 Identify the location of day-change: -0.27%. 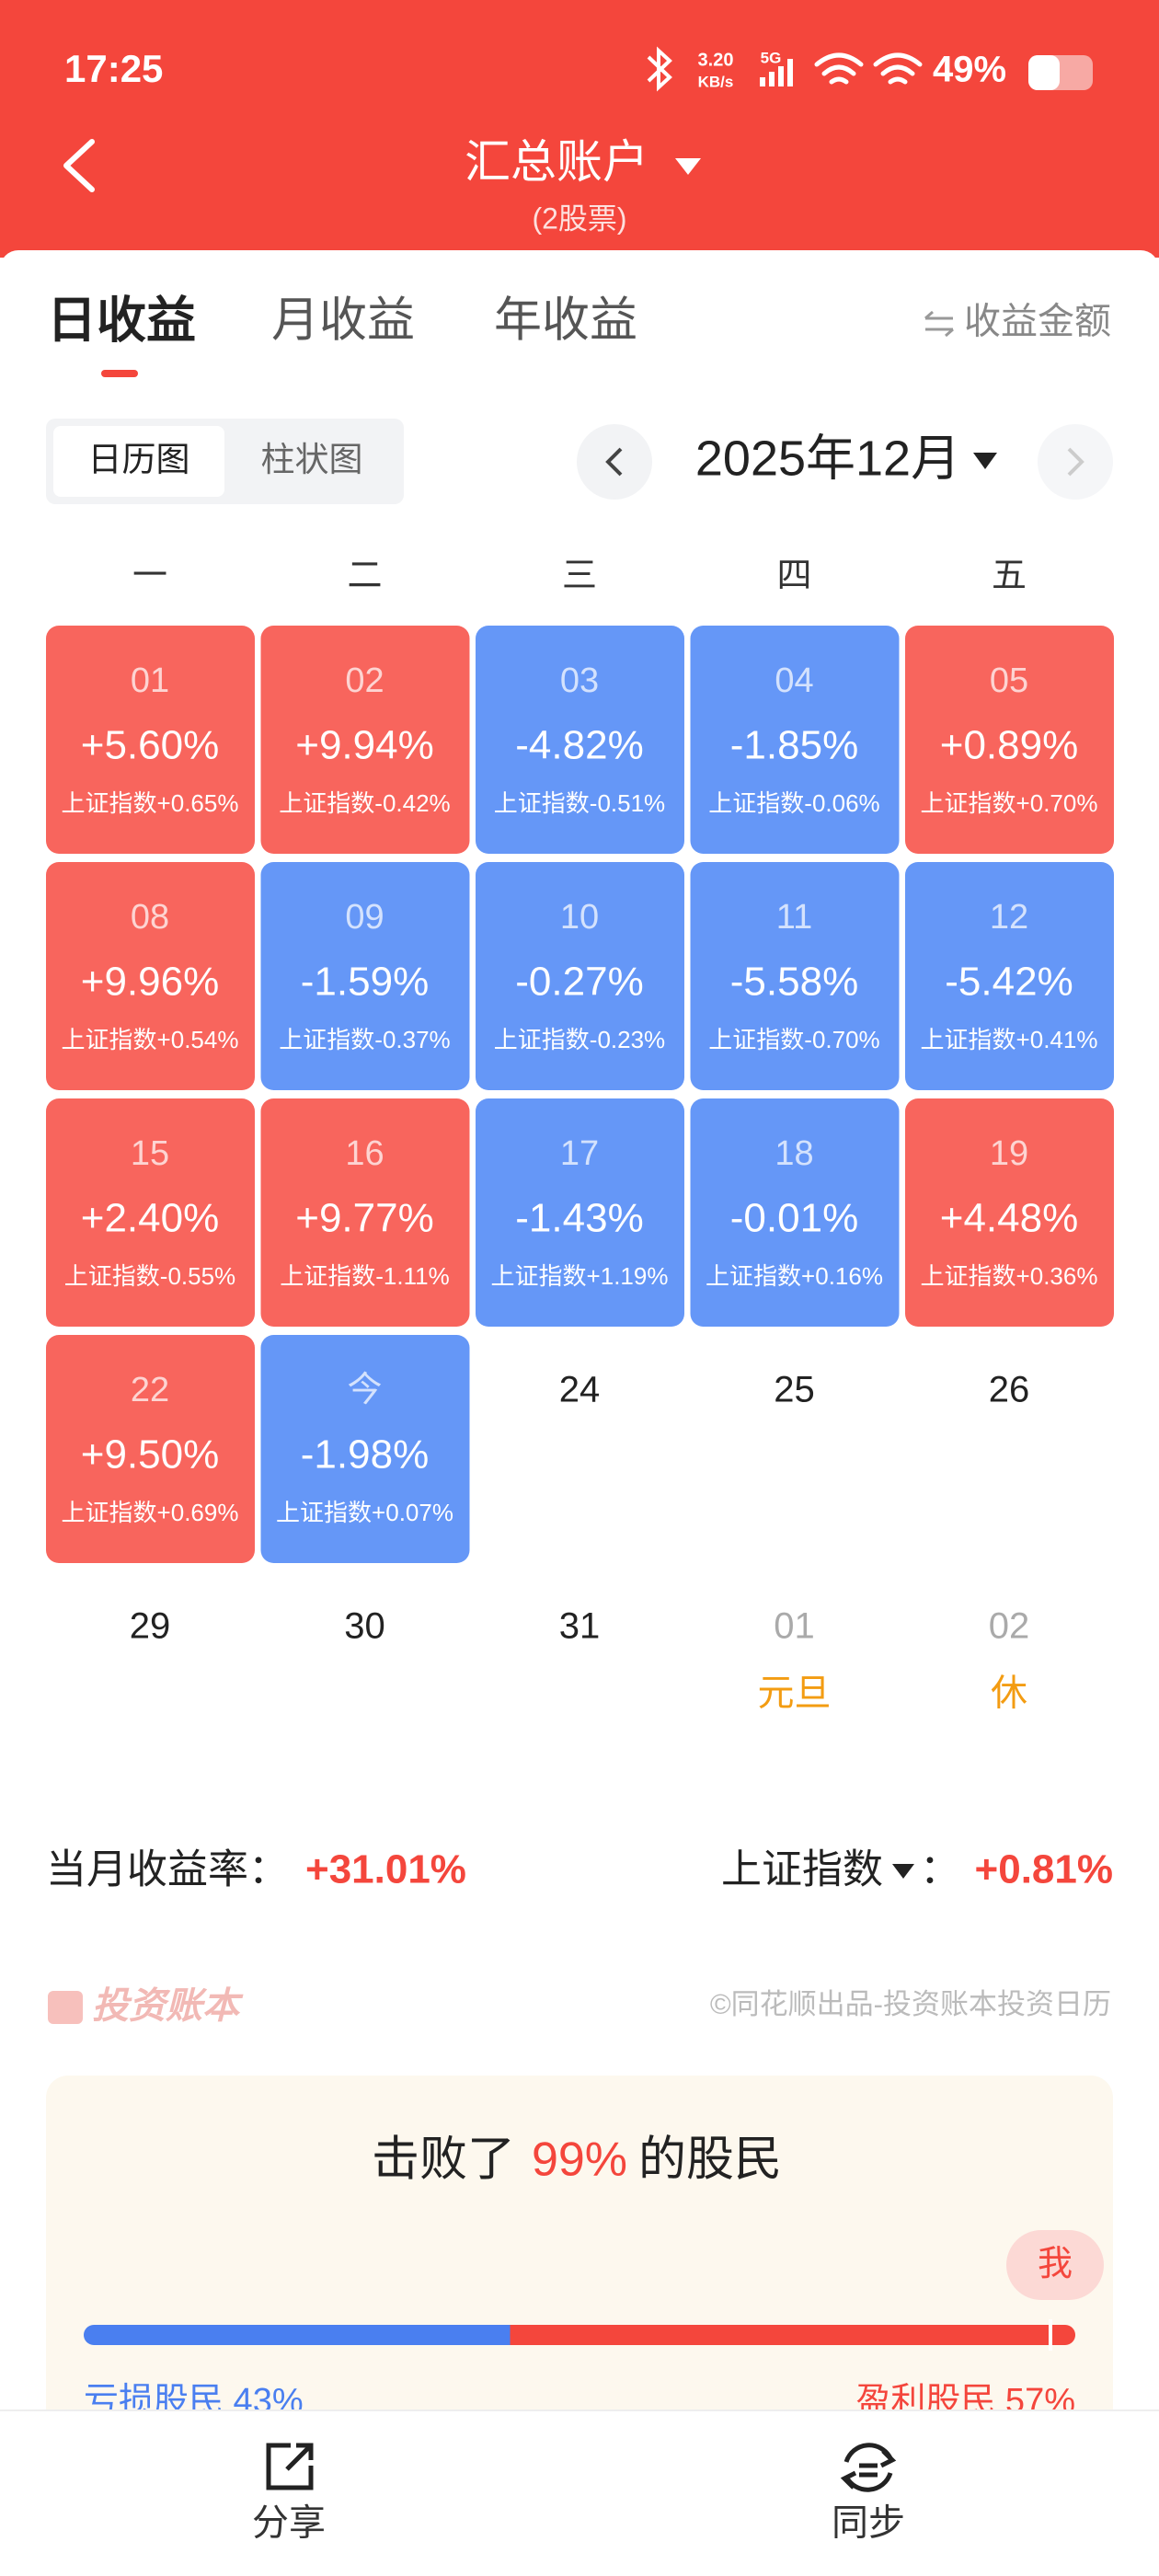
(579, 982).